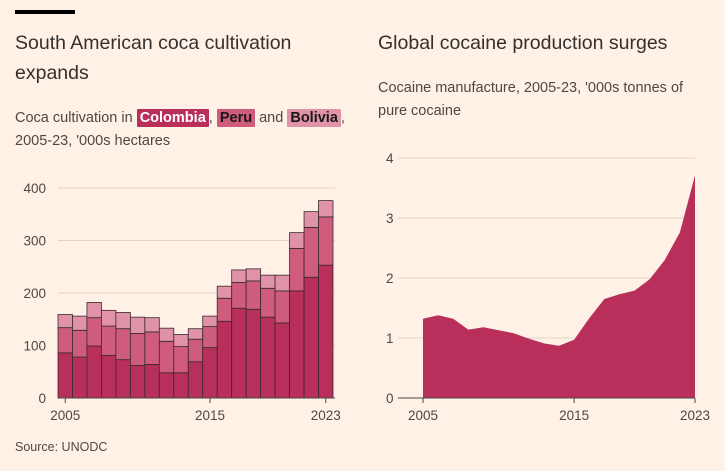 The image size is (725, 471). What do you see at coordinates (314, 118) in the screenshot?
I see `legend-bolivia: Bolivia` at bounding box center [314, 118].